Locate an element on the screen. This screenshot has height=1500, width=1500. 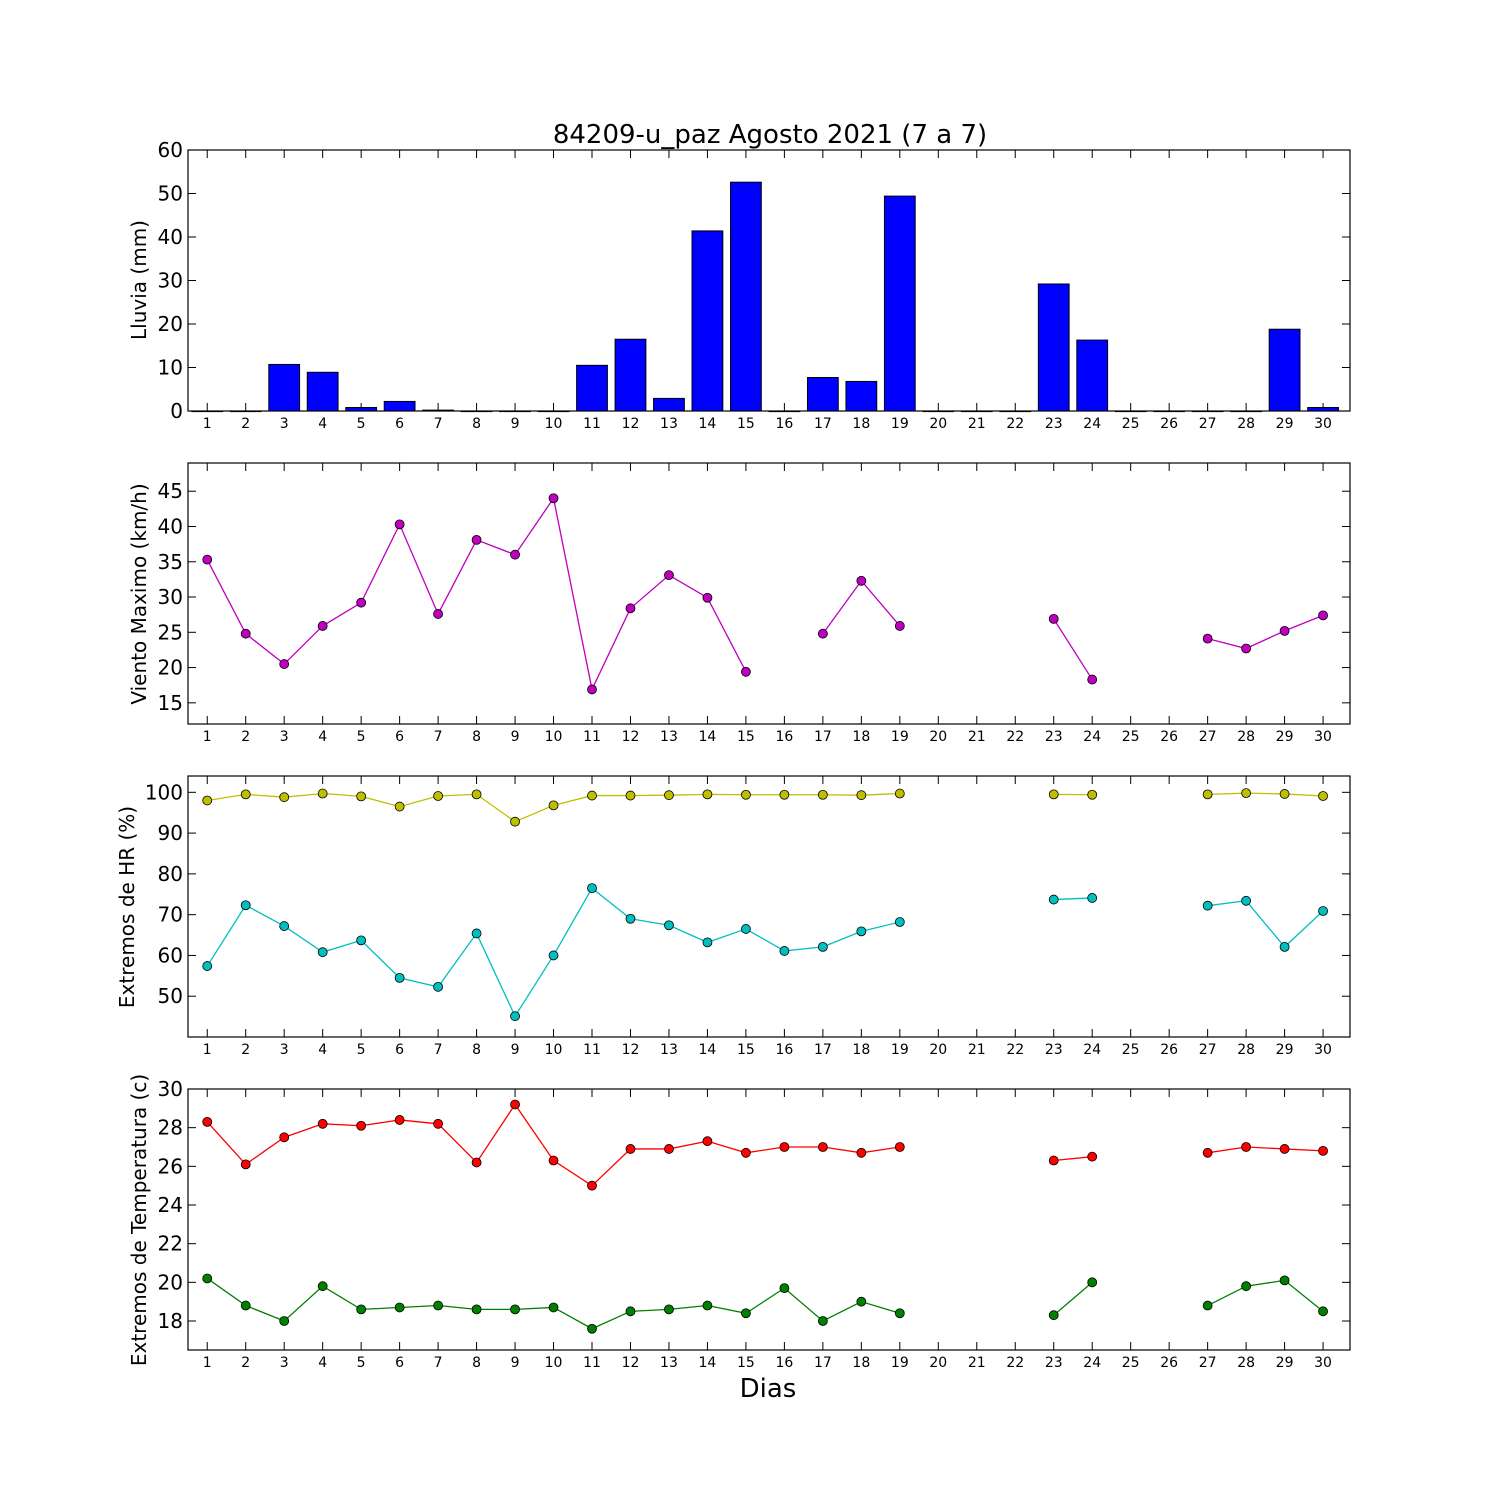
wind-xtick-label: 9 is located at coordinates (515, 737).